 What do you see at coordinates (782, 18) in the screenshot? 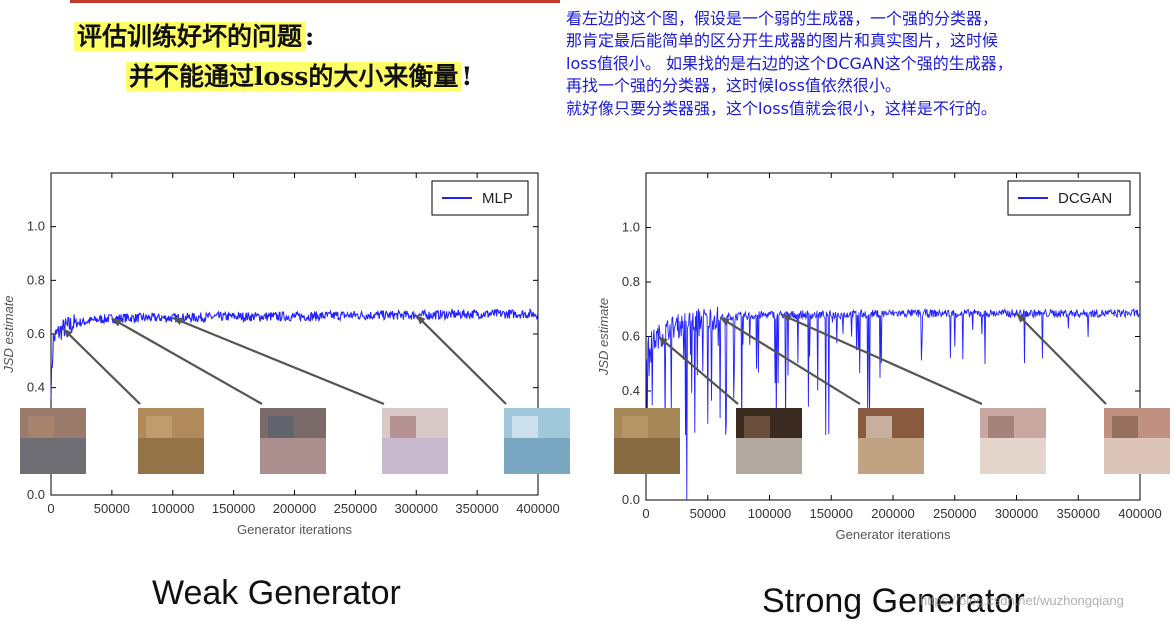
I see `note-line: 看左边的这个图，假设是一个弱的生成器，一个强的分类器，` at bounding box center [782, 18].